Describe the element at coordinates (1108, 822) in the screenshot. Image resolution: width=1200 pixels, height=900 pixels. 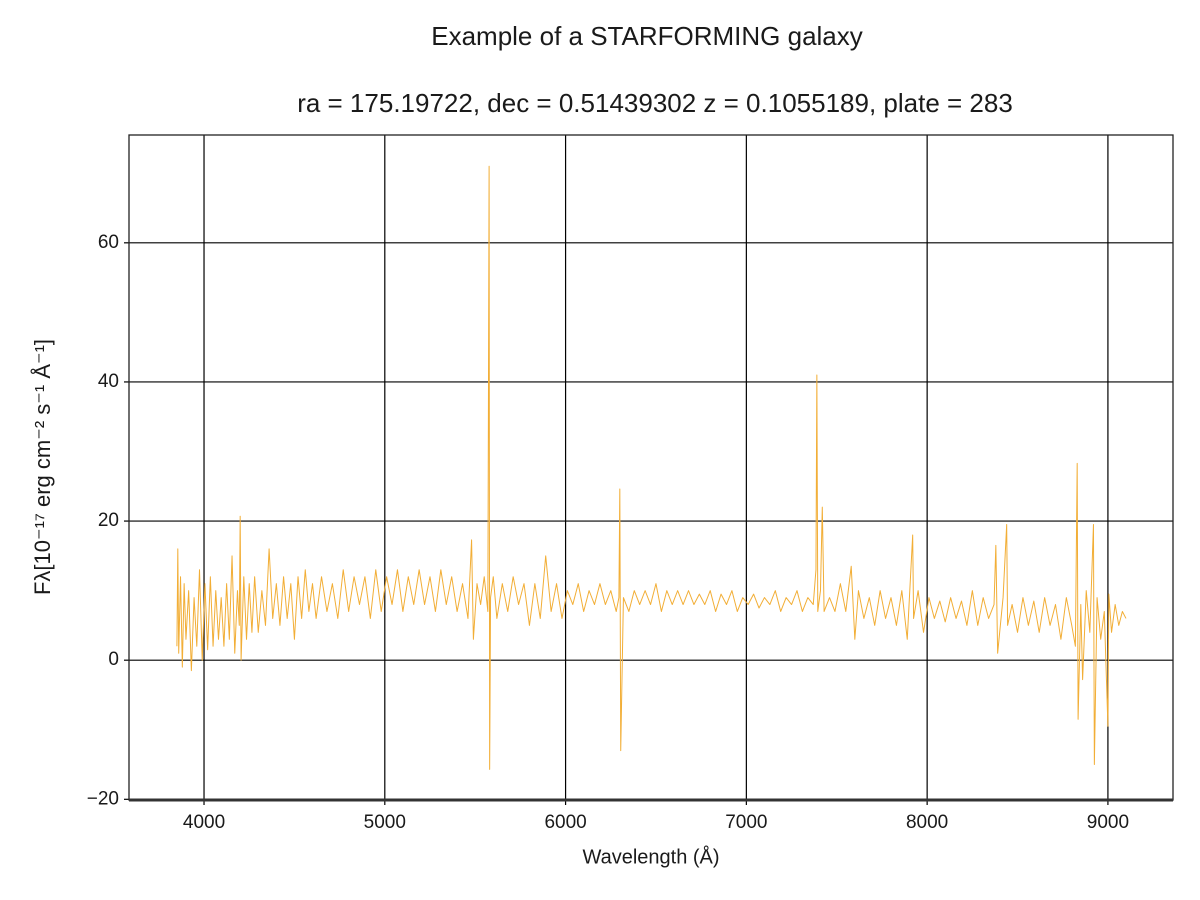
I see `x-tick-label: 9000` at that location.